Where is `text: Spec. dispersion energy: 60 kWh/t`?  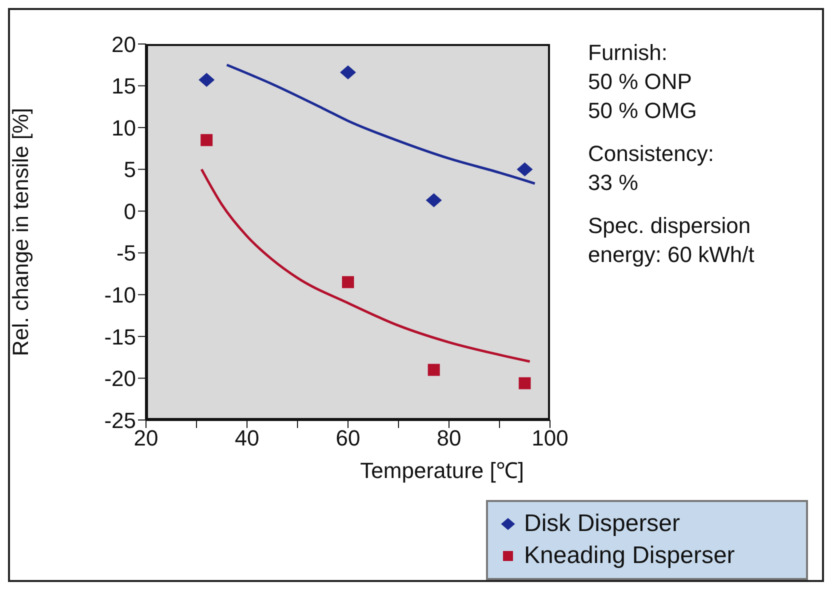
text: Spec. dispersion energy: 60 kWh/t is located at coordinates (671, 240).